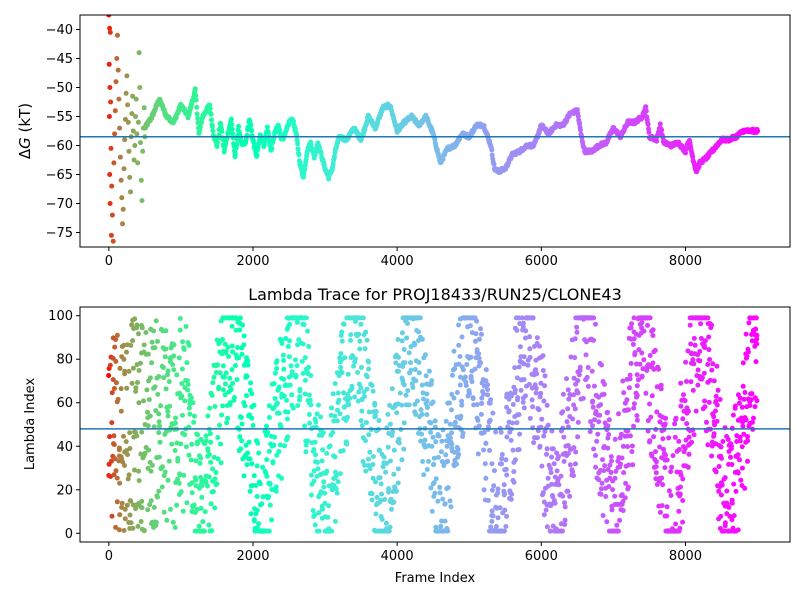  Describe the element at coordinates (59, 30) in the screenshot. I see `y-tick-label: −40` at that location.